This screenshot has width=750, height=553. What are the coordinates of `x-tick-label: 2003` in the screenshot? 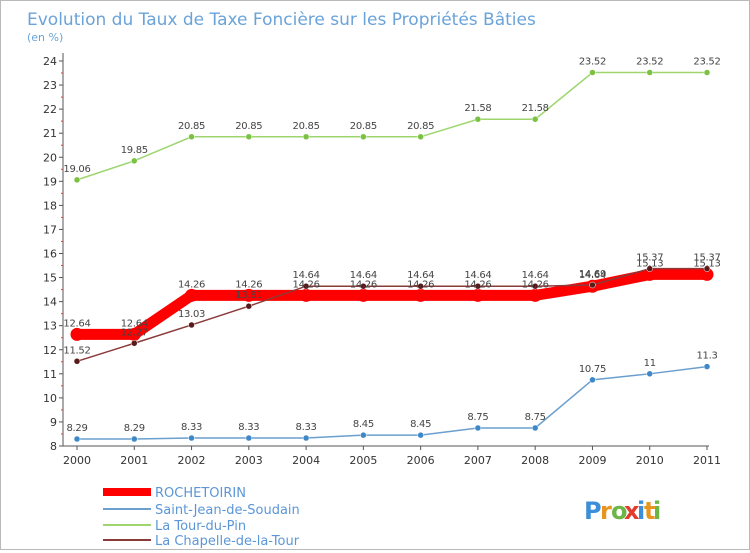 It's located at (249, 460).